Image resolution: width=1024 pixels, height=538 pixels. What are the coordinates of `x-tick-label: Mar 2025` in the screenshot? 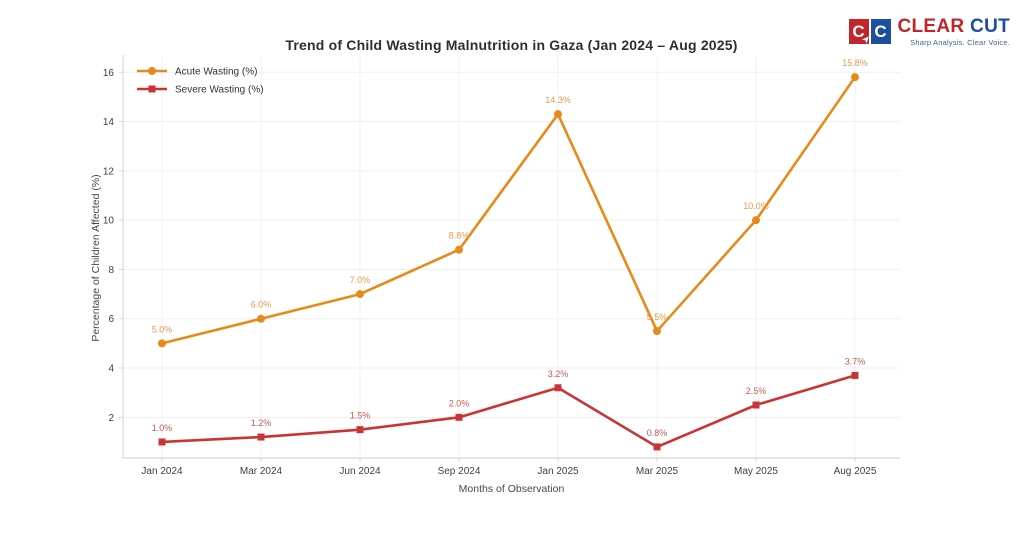 It's located at (657, 471).